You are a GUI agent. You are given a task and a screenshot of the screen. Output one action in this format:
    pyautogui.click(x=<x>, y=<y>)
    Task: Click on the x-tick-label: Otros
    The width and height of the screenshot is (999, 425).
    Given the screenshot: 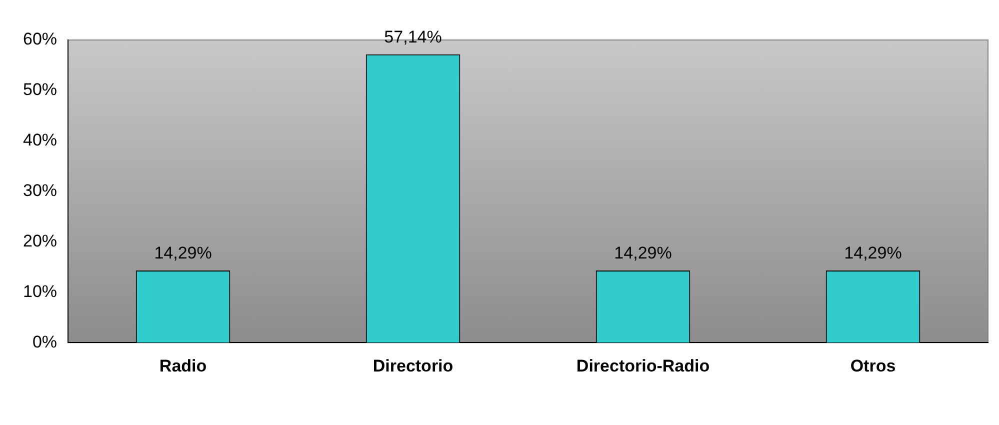 What is the action you would take?
    pyautogui.click(x=873, y=366)
    